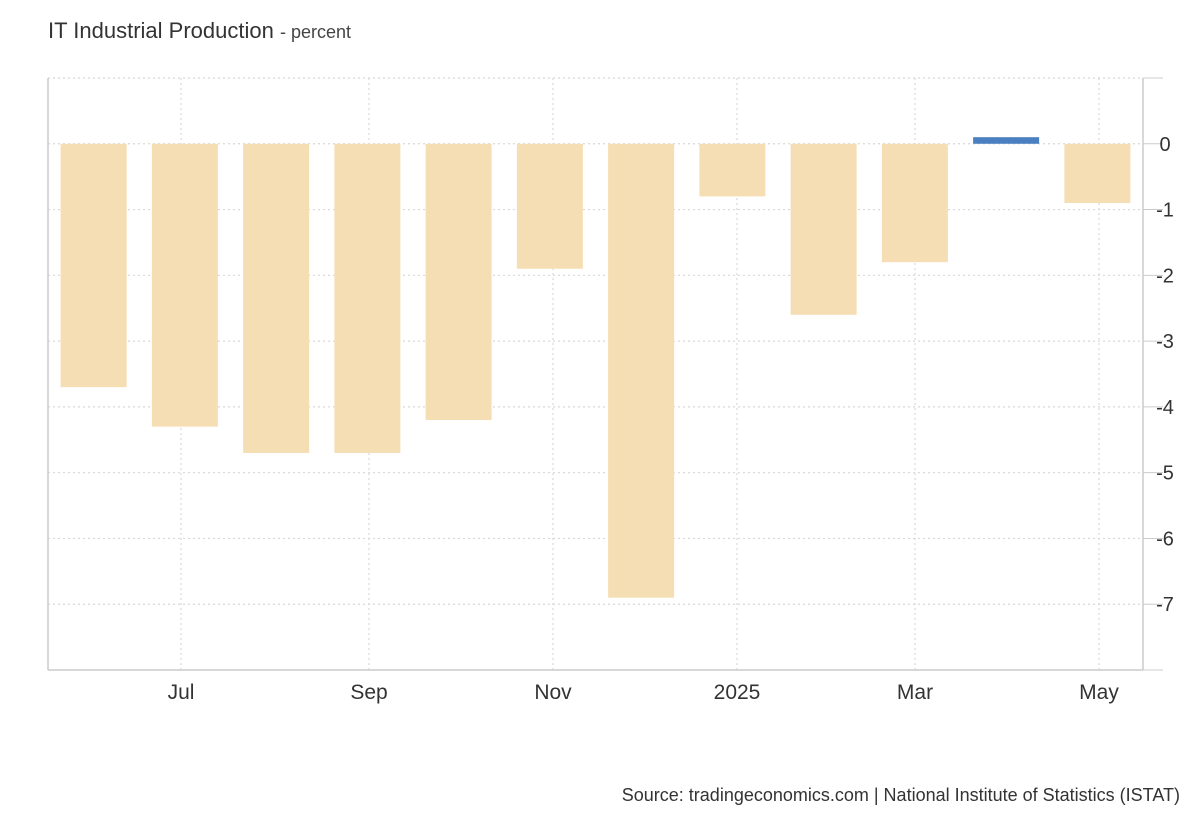  What do you see at coordinates (1006, 140) in the screenshot?
I see `bar-apr-2025` at bounding box center [1006, 140].